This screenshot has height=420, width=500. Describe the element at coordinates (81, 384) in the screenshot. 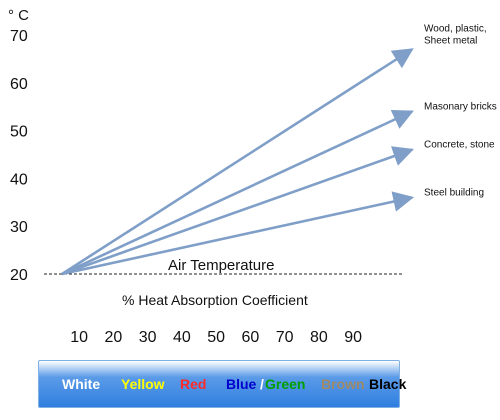

I see `color-scale-label: White` at that location.